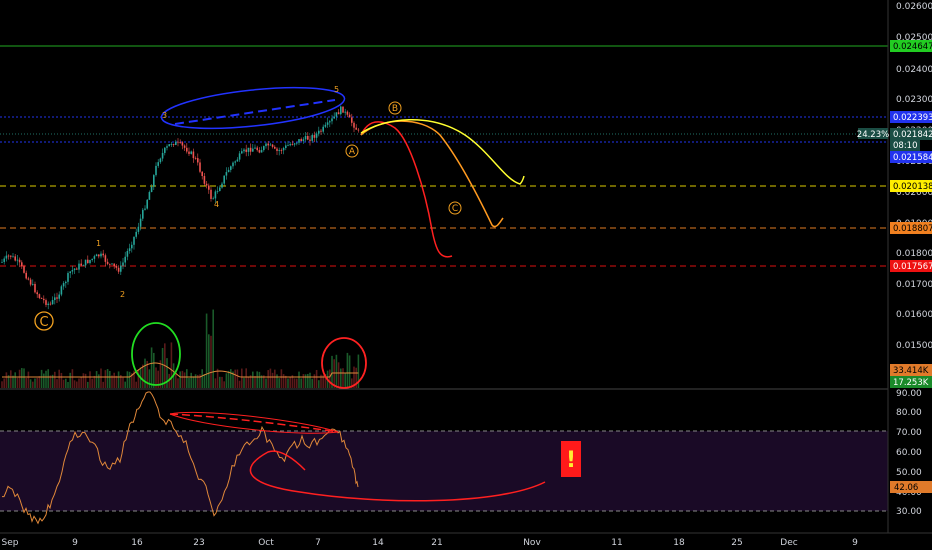  I want to click on time-label: Dec, so click(788, 543).